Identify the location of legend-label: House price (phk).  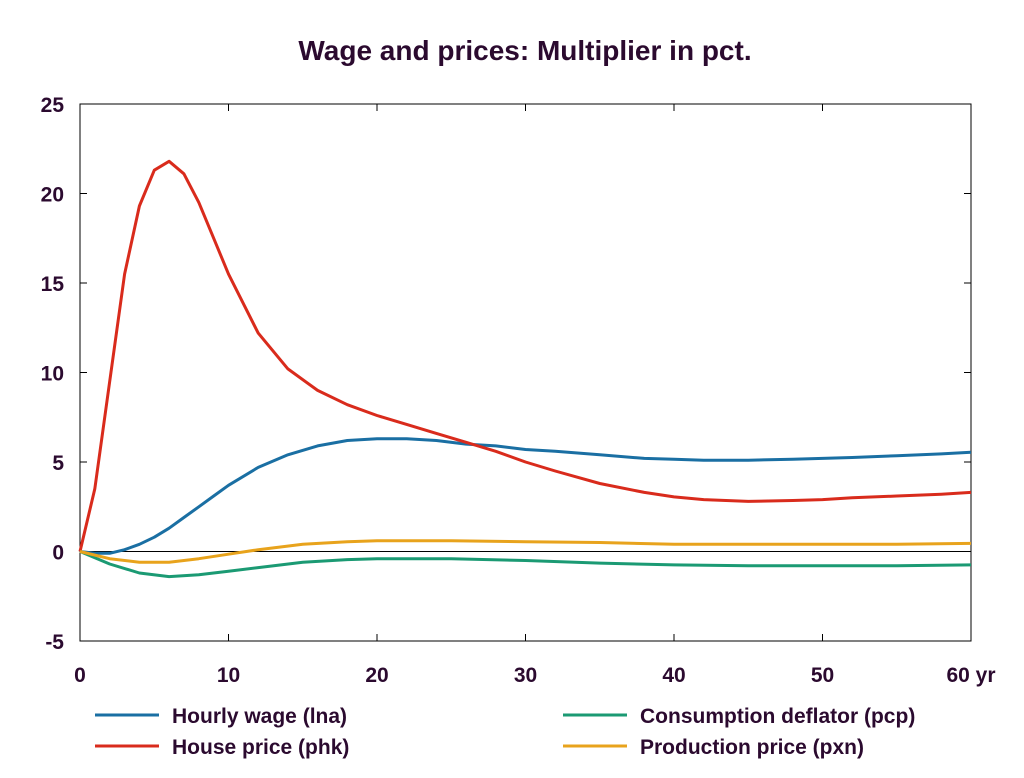
(260, 747).